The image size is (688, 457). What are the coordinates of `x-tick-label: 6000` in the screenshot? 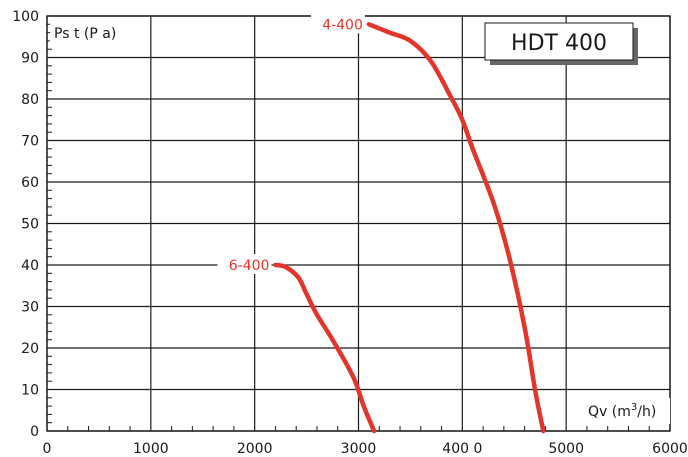 It's located at (670, 449).